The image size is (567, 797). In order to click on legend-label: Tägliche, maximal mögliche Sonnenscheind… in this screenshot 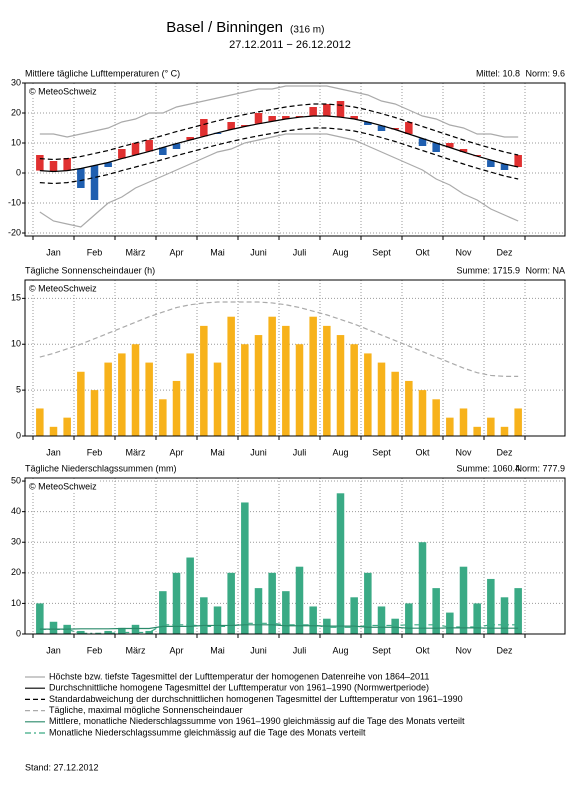, I will do `click(146, 710)`.